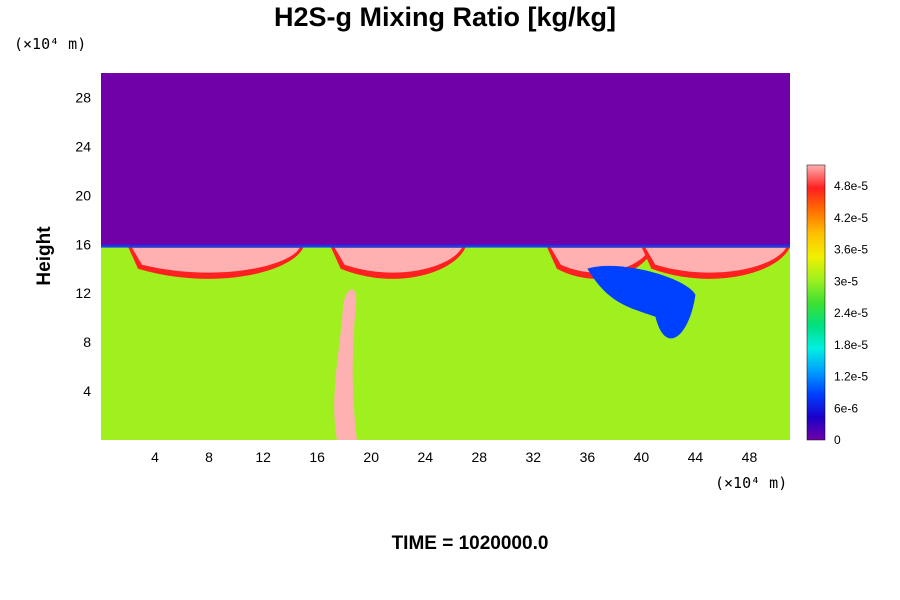 The height and width of the screenshot is (600, 900). Describe the element at coordinates (44, 256) in the screenshot. I see `y-axis-label: Height` at that location.